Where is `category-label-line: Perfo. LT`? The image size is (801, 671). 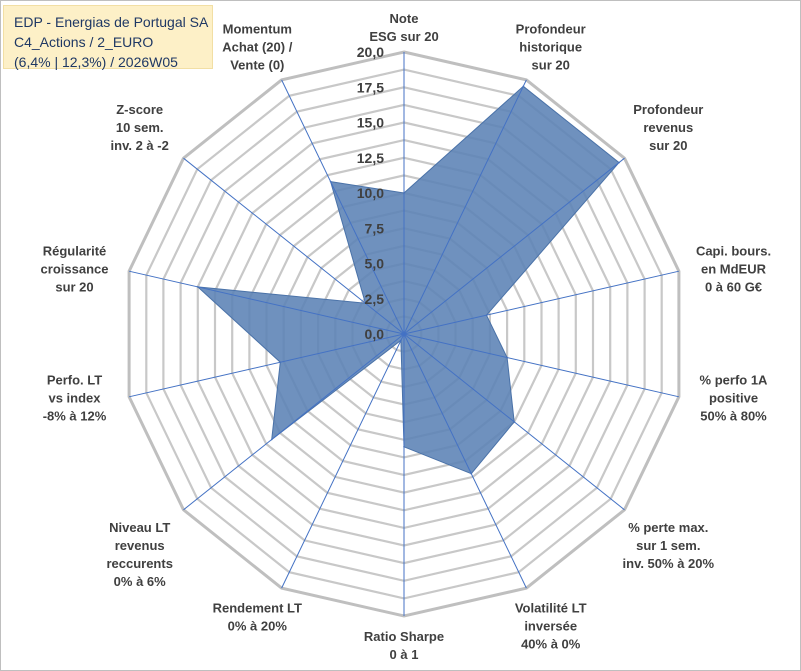
category-label-line: Perfo. LT is located at coordinates (74, 380).